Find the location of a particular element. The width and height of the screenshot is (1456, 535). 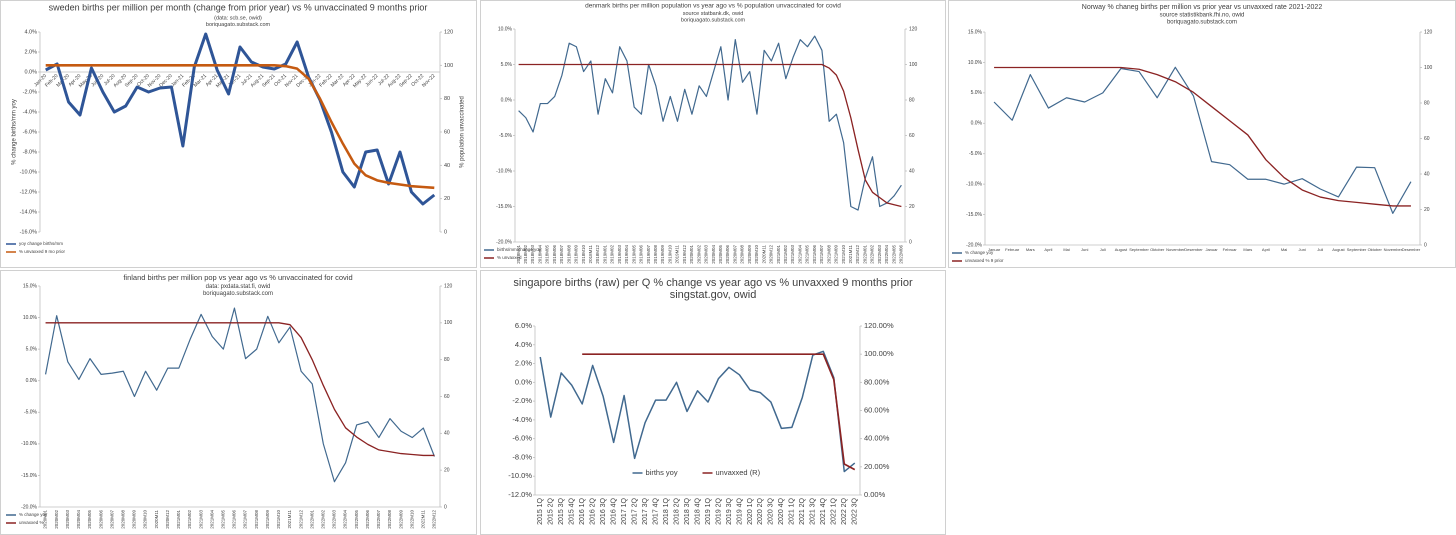

y-tick-label: 4.0% is located at coordinates (30, 32).